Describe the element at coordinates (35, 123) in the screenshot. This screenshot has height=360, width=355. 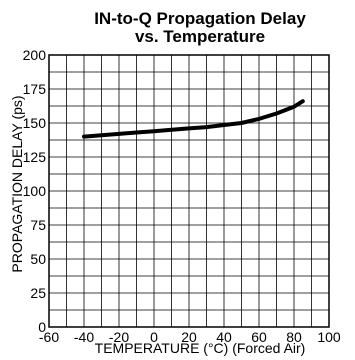
I see `y-tick-label: 150` at that location.